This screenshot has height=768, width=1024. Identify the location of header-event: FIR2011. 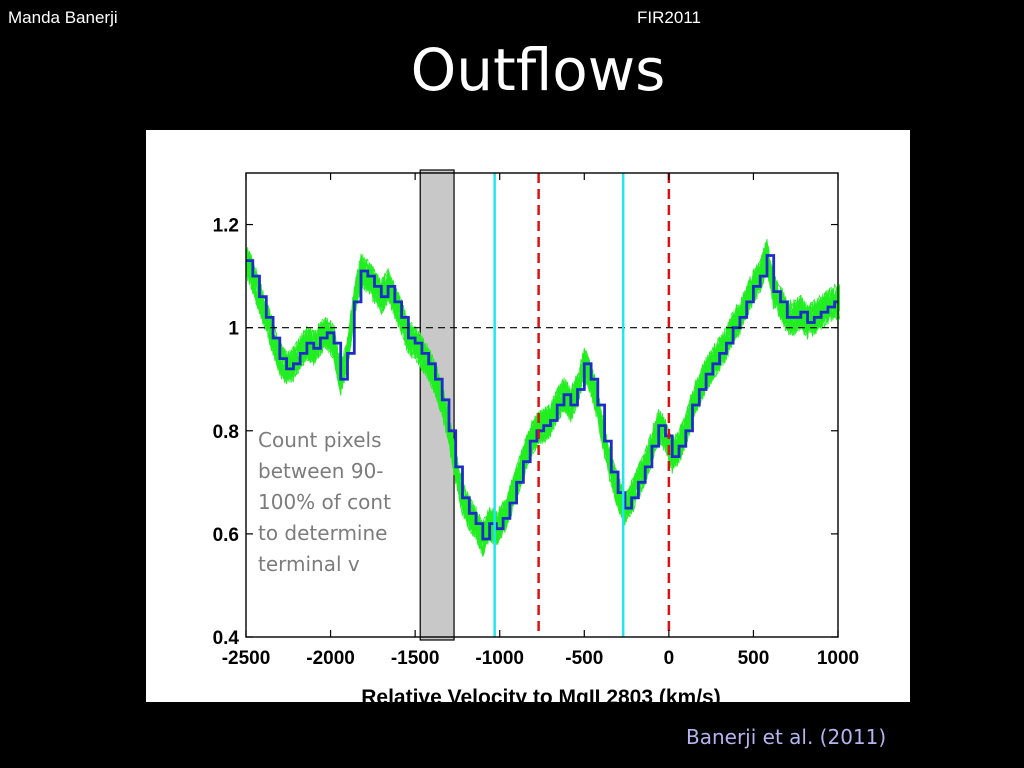
(669, 17).